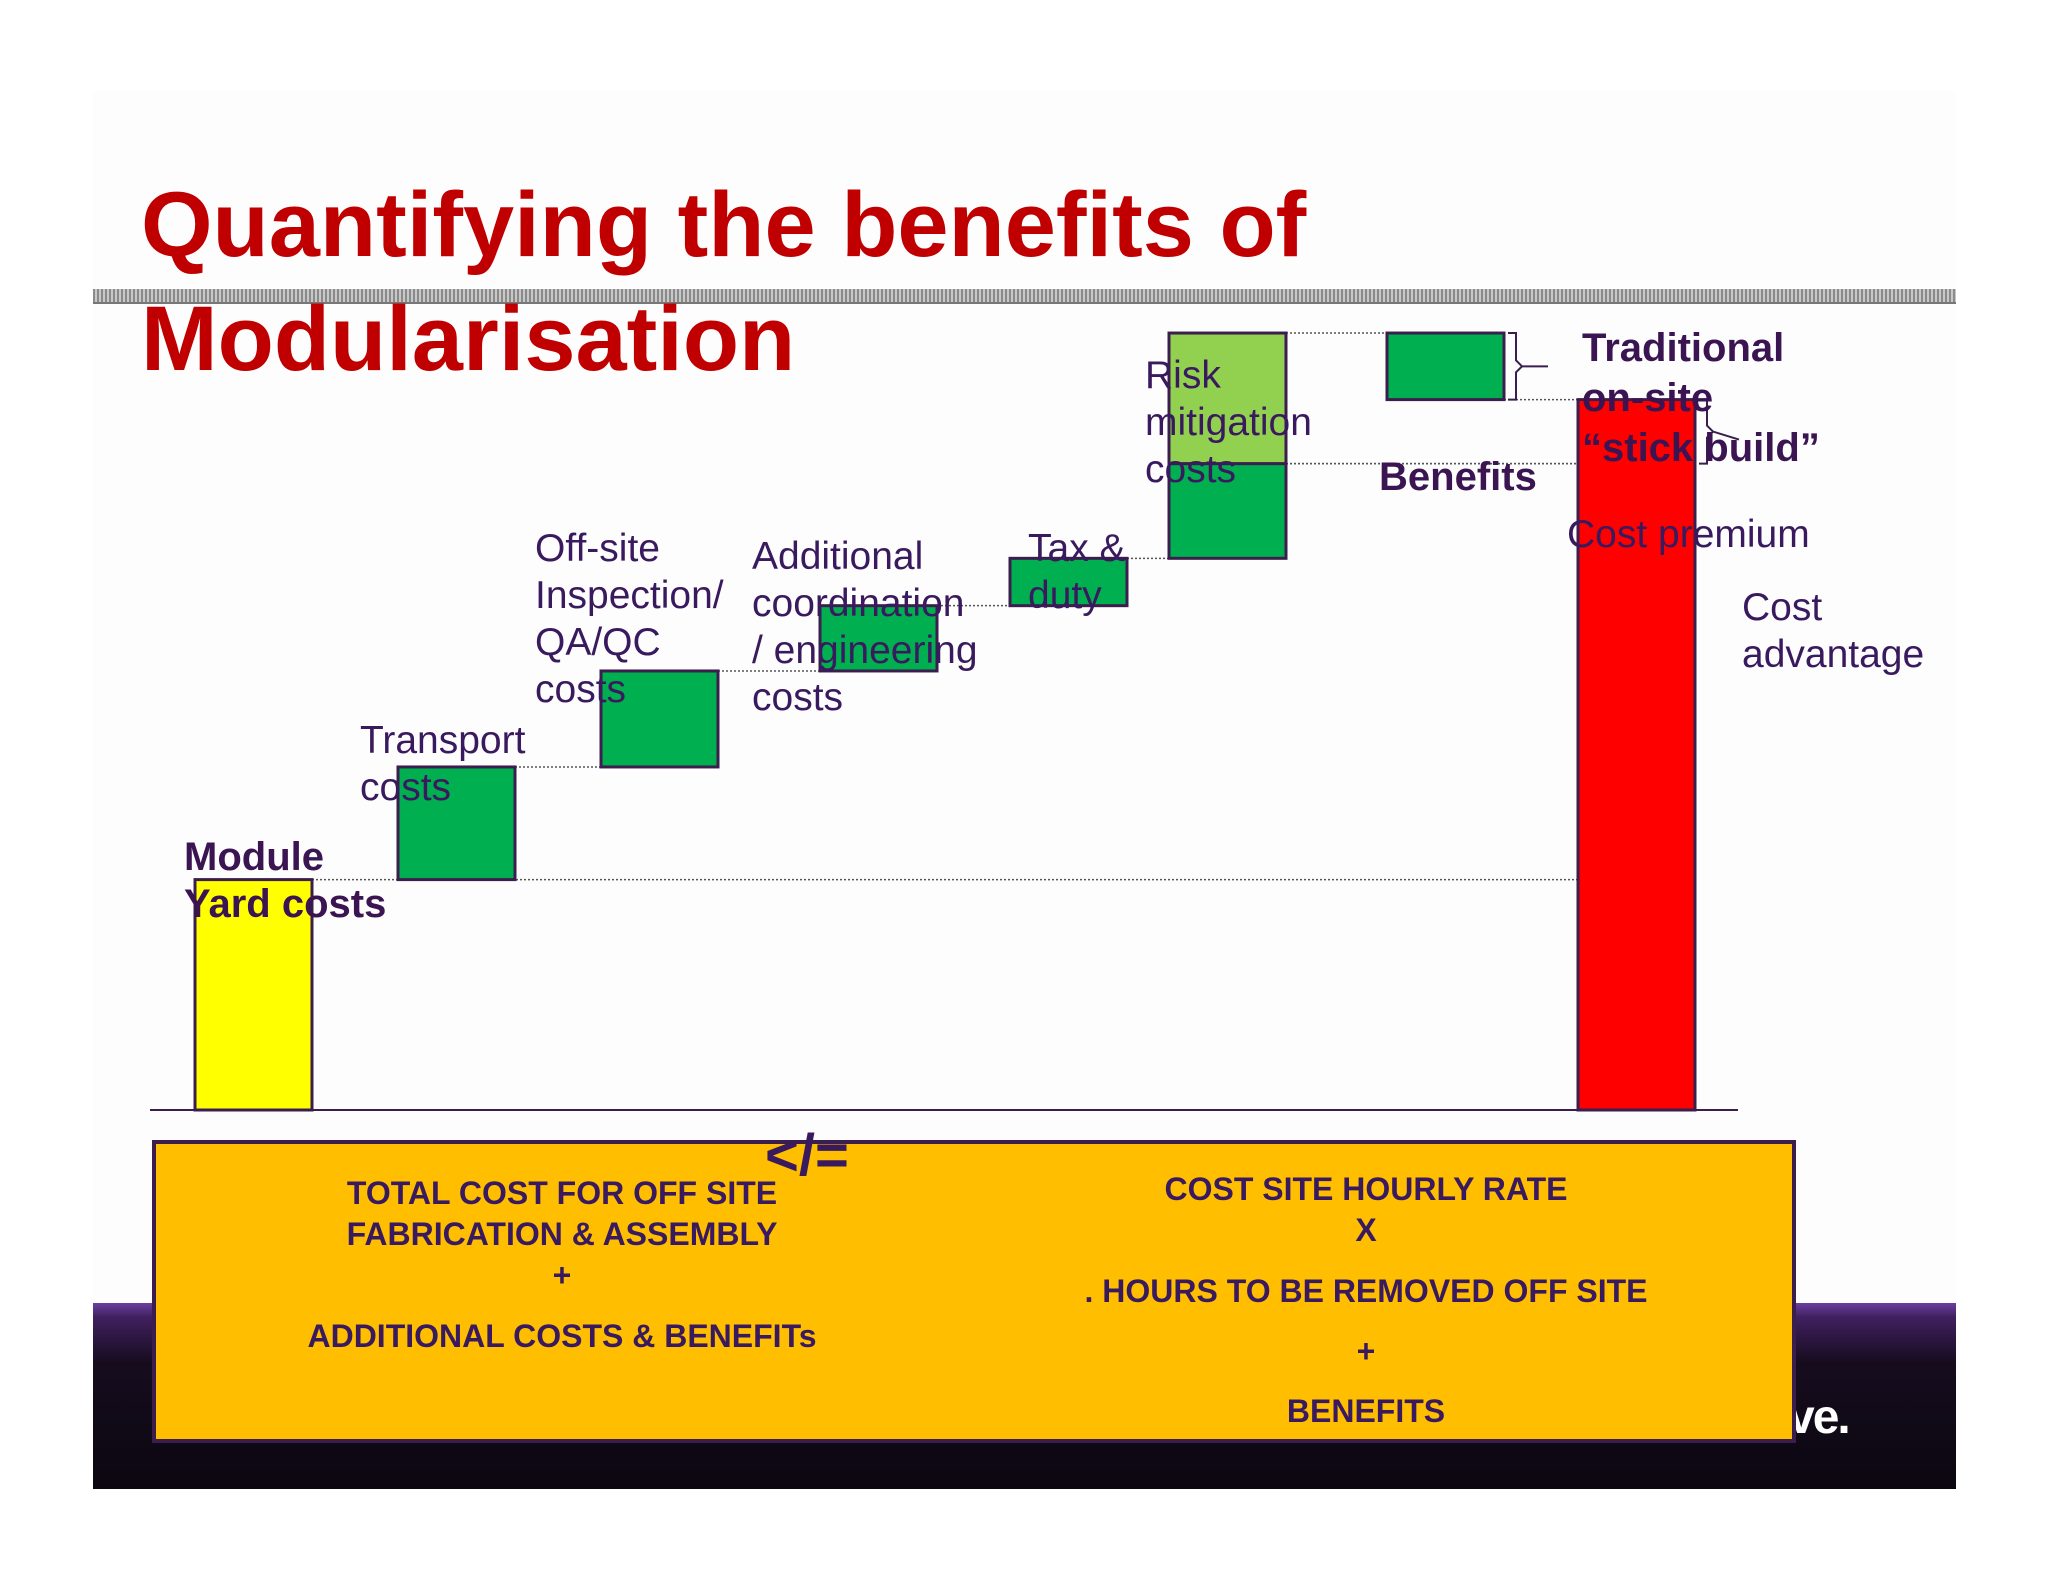 Image resolution: width=2048 pixels, height=1582 pixels. I want to click on title-rule, so click(1024, 296).